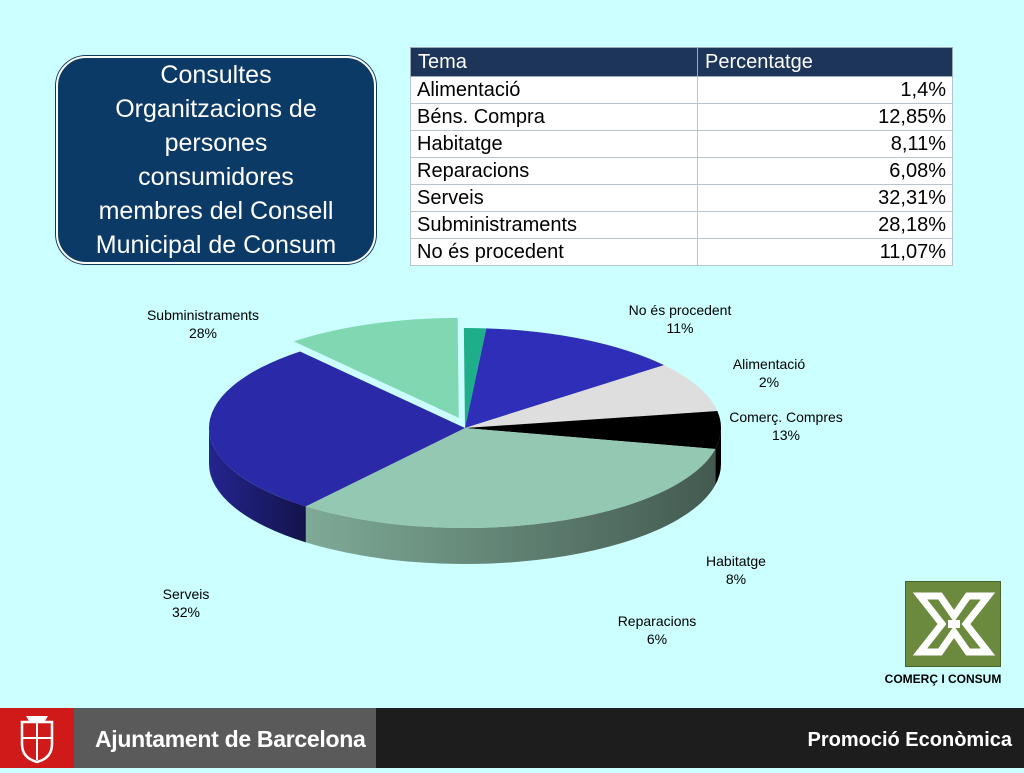 The image size is (1024, 773). What do you see at coordinates (736, 561) in the screenshot?
I see `pie-slice-label: Habitatge` at bounding box center [736, 561].